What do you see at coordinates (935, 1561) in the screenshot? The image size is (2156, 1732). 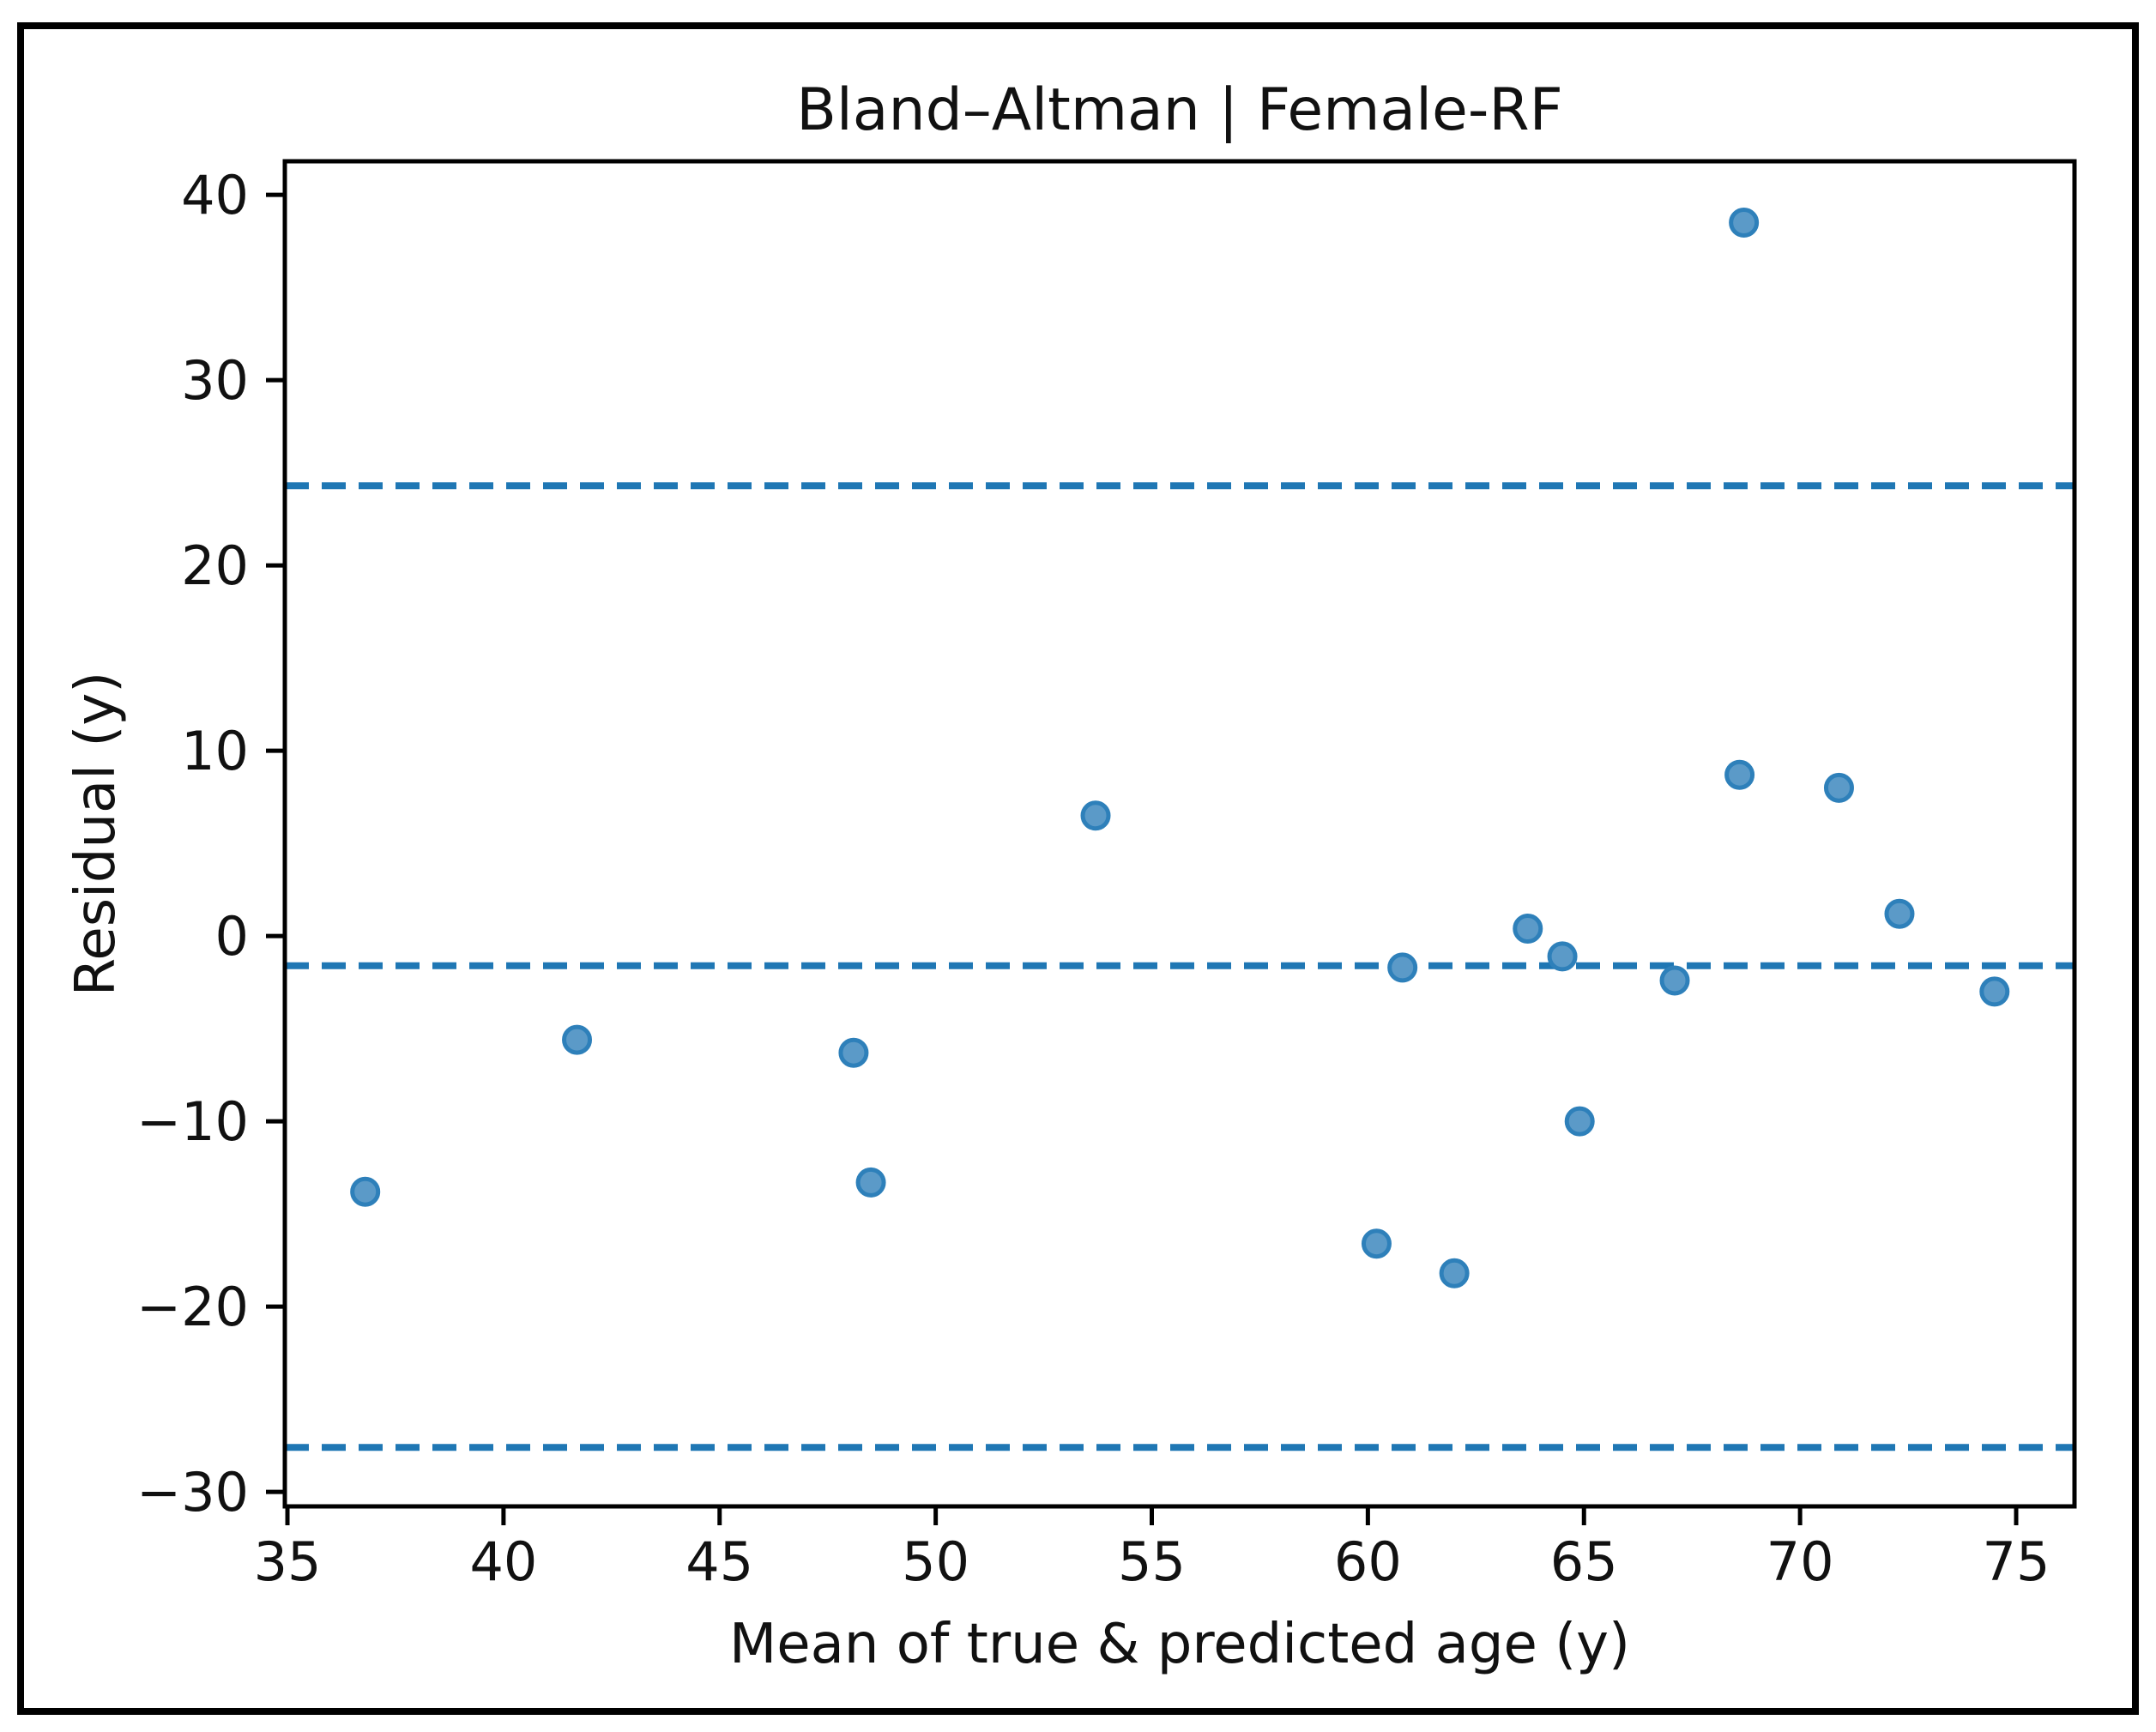 I see `x-tick-label: 50` at bounding box center [935, 1561].